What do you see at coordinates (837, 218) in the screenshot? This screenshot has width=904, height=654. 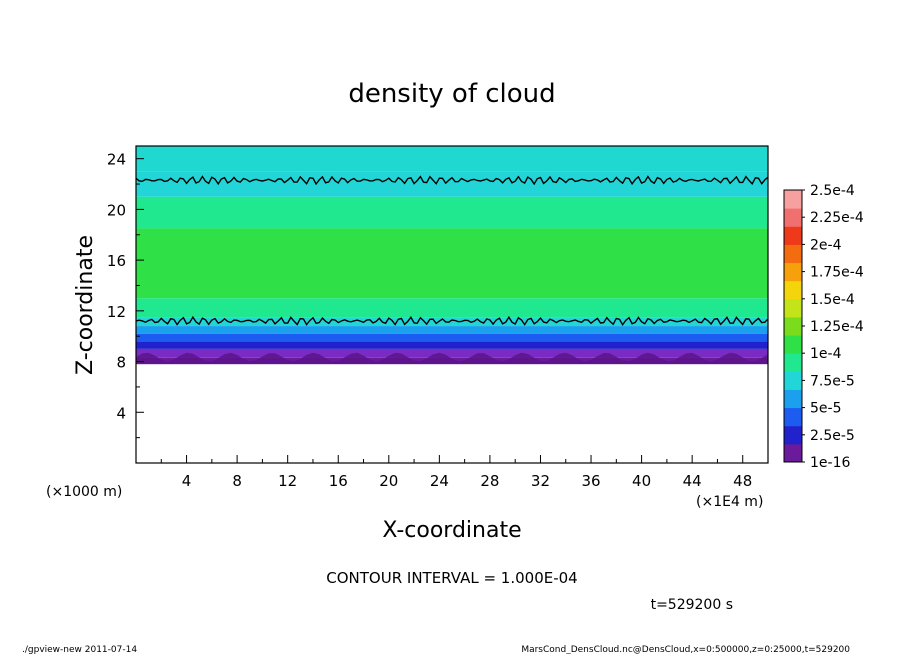 I see `colorbar-label-9: 2.25e-4` at bounding box center [837, 218].